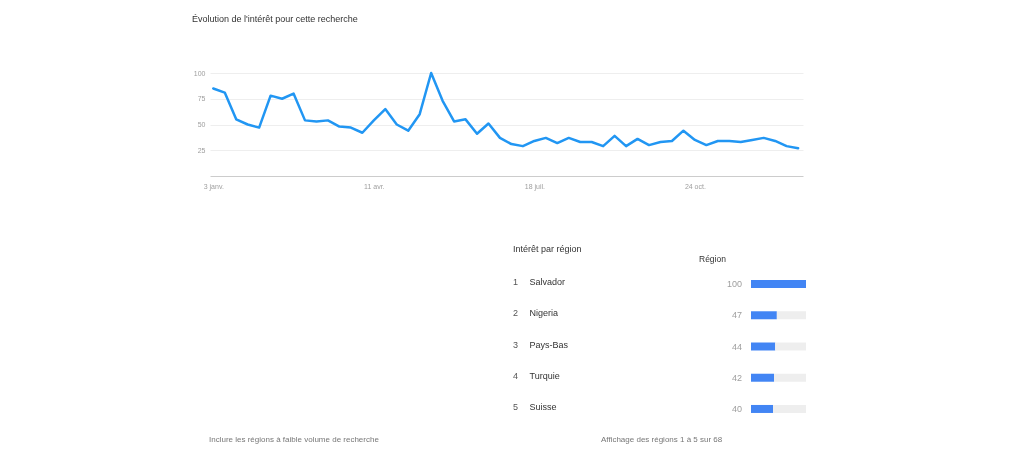  What do you see at coordinates (294, 439) in the screenshot?
I see `text: Inclure les régions à faible volume de recherche` at bounding box center [294, 439].